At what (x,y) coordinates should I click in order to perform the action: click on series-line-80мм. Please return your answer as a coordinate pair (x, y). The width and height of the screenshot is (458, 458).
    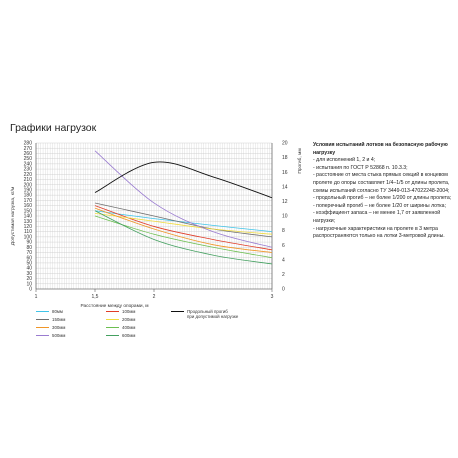
    Looking at the image, I should click on (183, 221).